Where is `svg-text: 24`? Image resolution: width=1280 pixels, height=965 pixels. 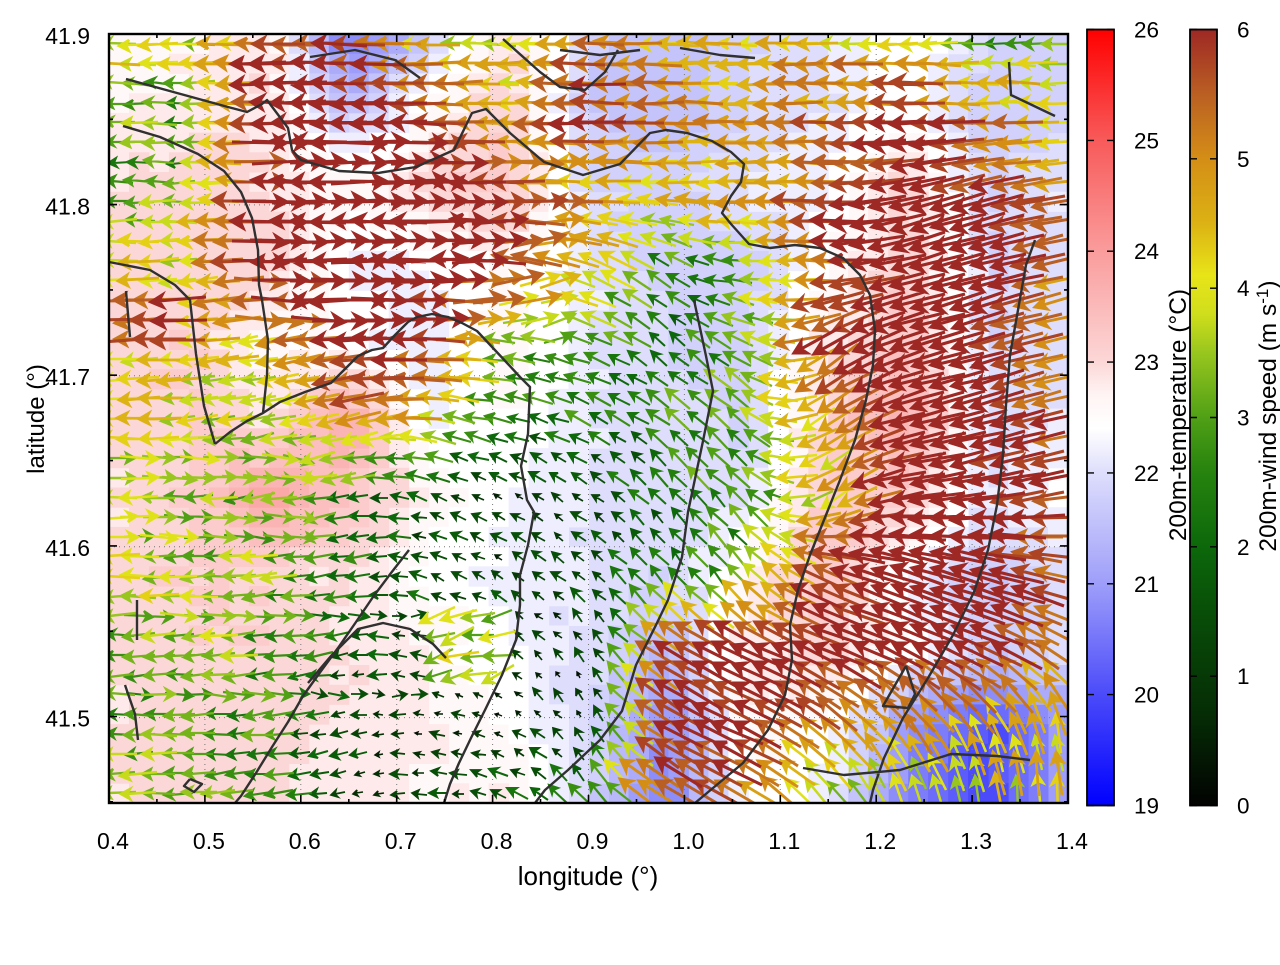
svg-text: 24 is located at coordinates (1146, 251).